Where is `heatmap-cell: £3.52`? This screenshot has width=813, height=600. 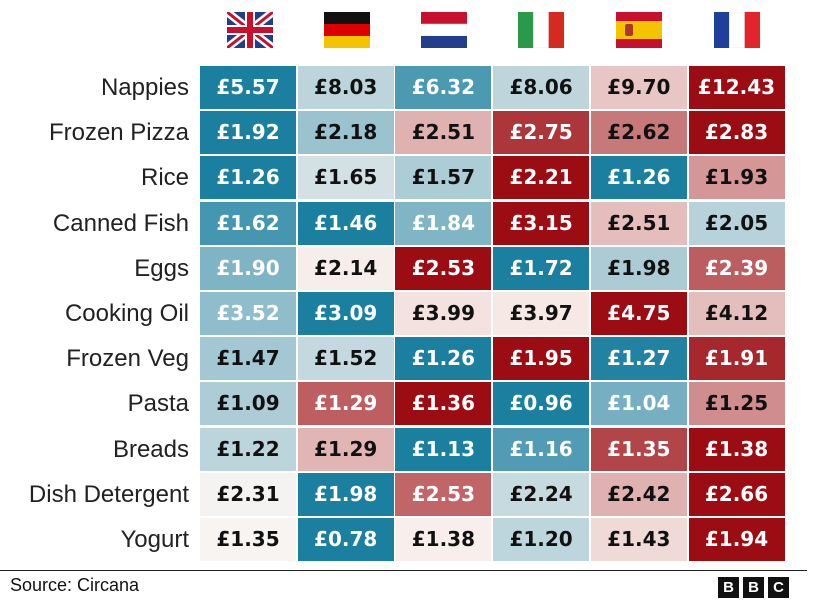
heatmap-cell: £3.52 is located at coordinates (248, 313).